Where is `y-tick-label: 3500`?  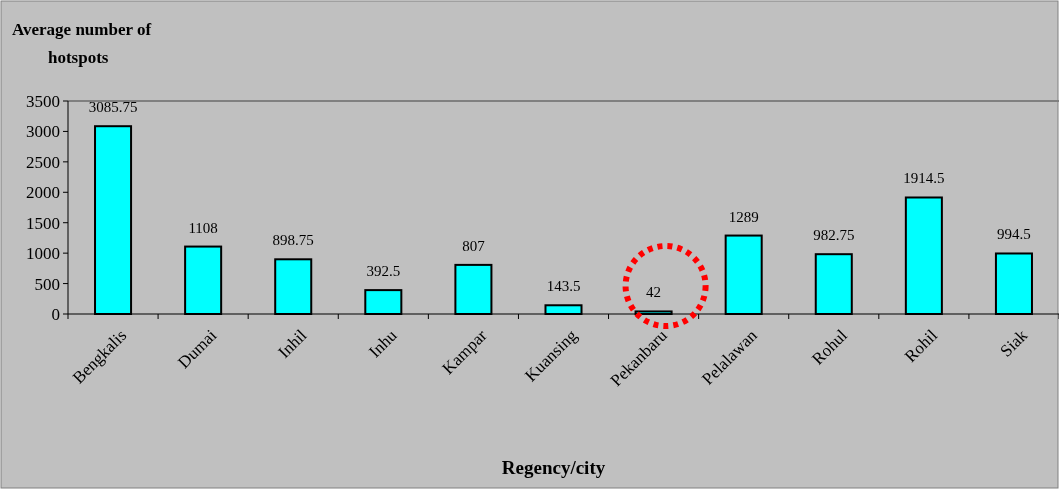
y-tick-label: 3500 is located at coordinates (43, 101).